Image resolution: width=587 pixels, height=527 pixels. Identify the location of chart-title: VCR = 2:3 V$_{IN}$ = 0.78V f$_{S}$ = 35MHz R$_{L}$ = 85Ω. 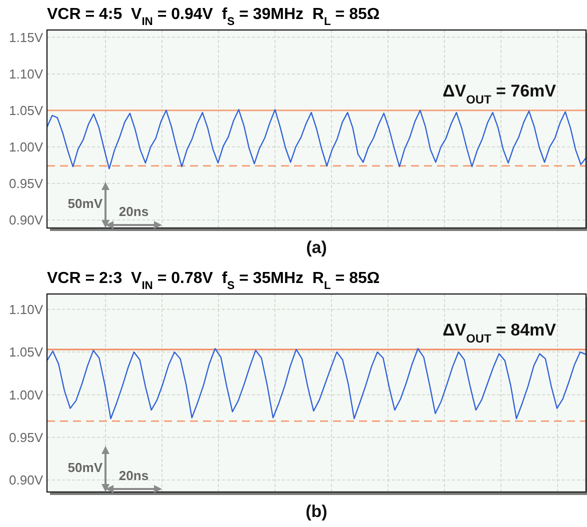
(213, 281).